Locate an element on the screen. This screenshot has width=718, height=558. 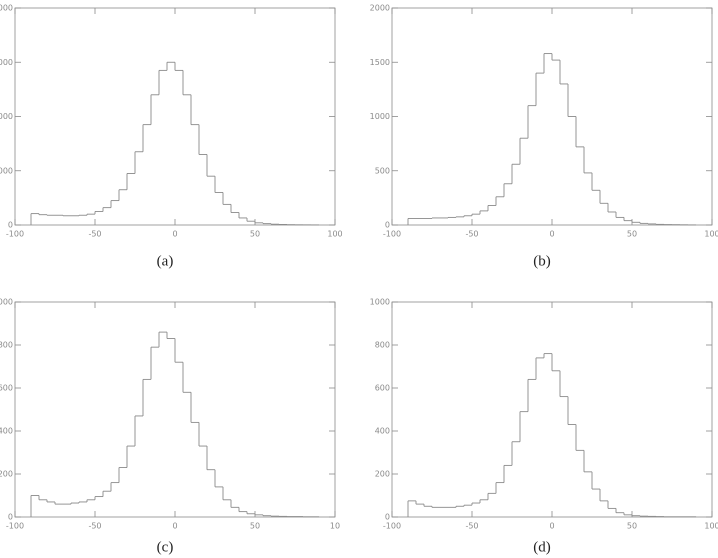
x-tick-label: 10 is located at coordinates (335, 526).